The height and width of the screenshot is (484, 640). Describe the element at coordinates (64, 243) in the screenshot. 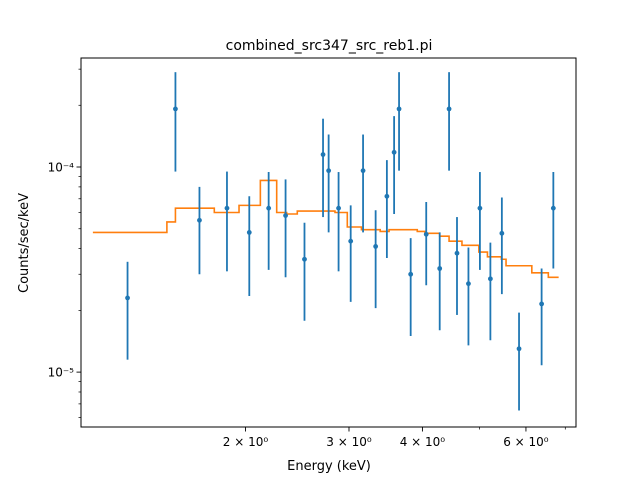

I see `y-axis: 10⁻⁵ 10⁻⁴` at that location.